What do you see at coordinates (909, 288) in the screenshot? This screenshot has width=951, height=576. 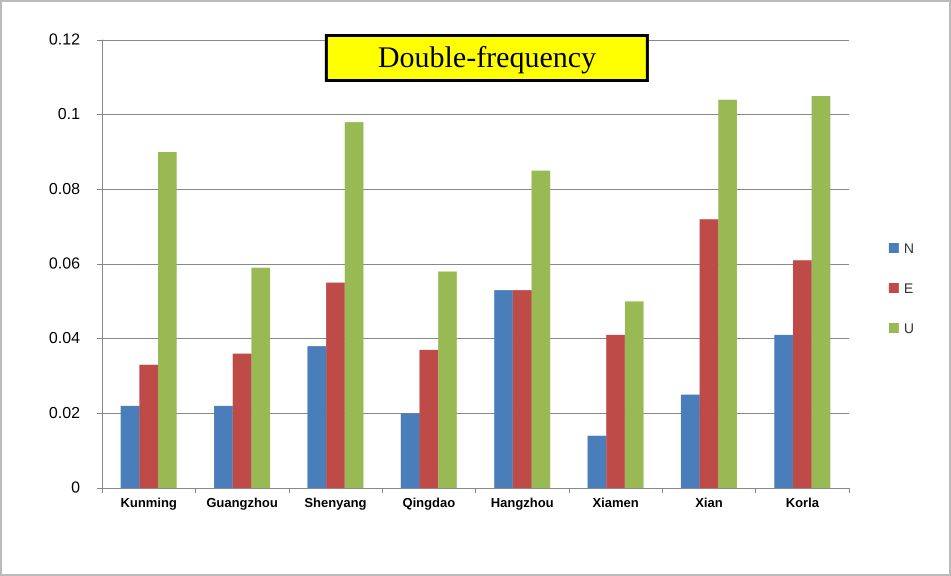 I see `legend-label: E` at bounding box center [909, 288].